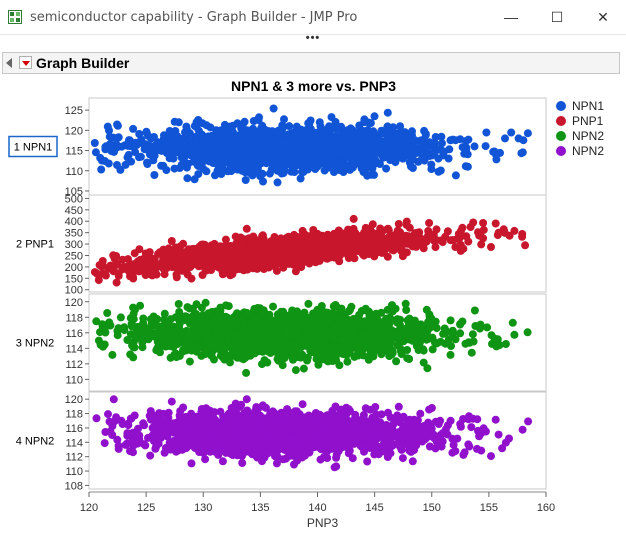  I want to click on row-label-2: 2 PNP1, so click(35, 245).